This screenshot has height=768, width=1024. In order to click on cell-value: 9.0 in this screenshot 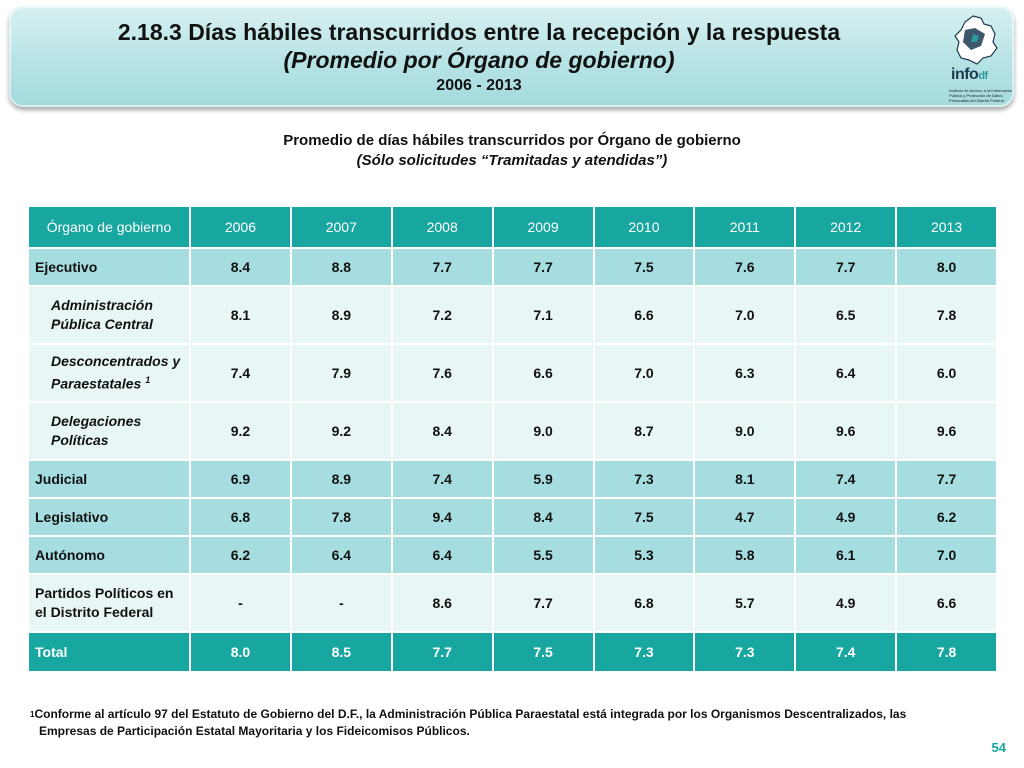, I will do `click(745, 431)`.